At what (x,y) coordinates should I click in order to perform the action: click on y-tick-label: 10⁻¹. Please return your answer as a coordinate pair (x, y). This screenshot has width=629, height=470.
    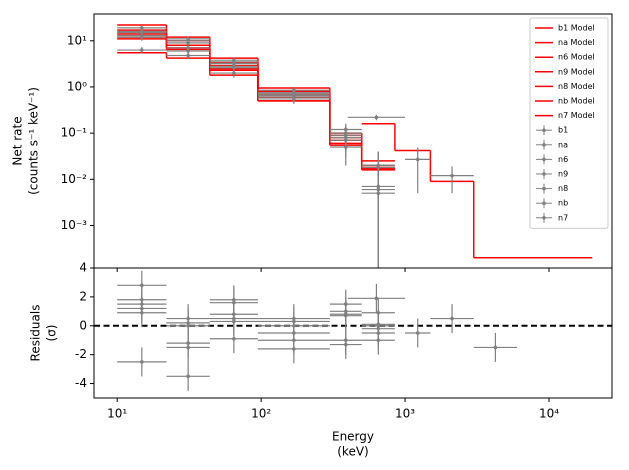
    Looking at the image, I should click on (74, 133).